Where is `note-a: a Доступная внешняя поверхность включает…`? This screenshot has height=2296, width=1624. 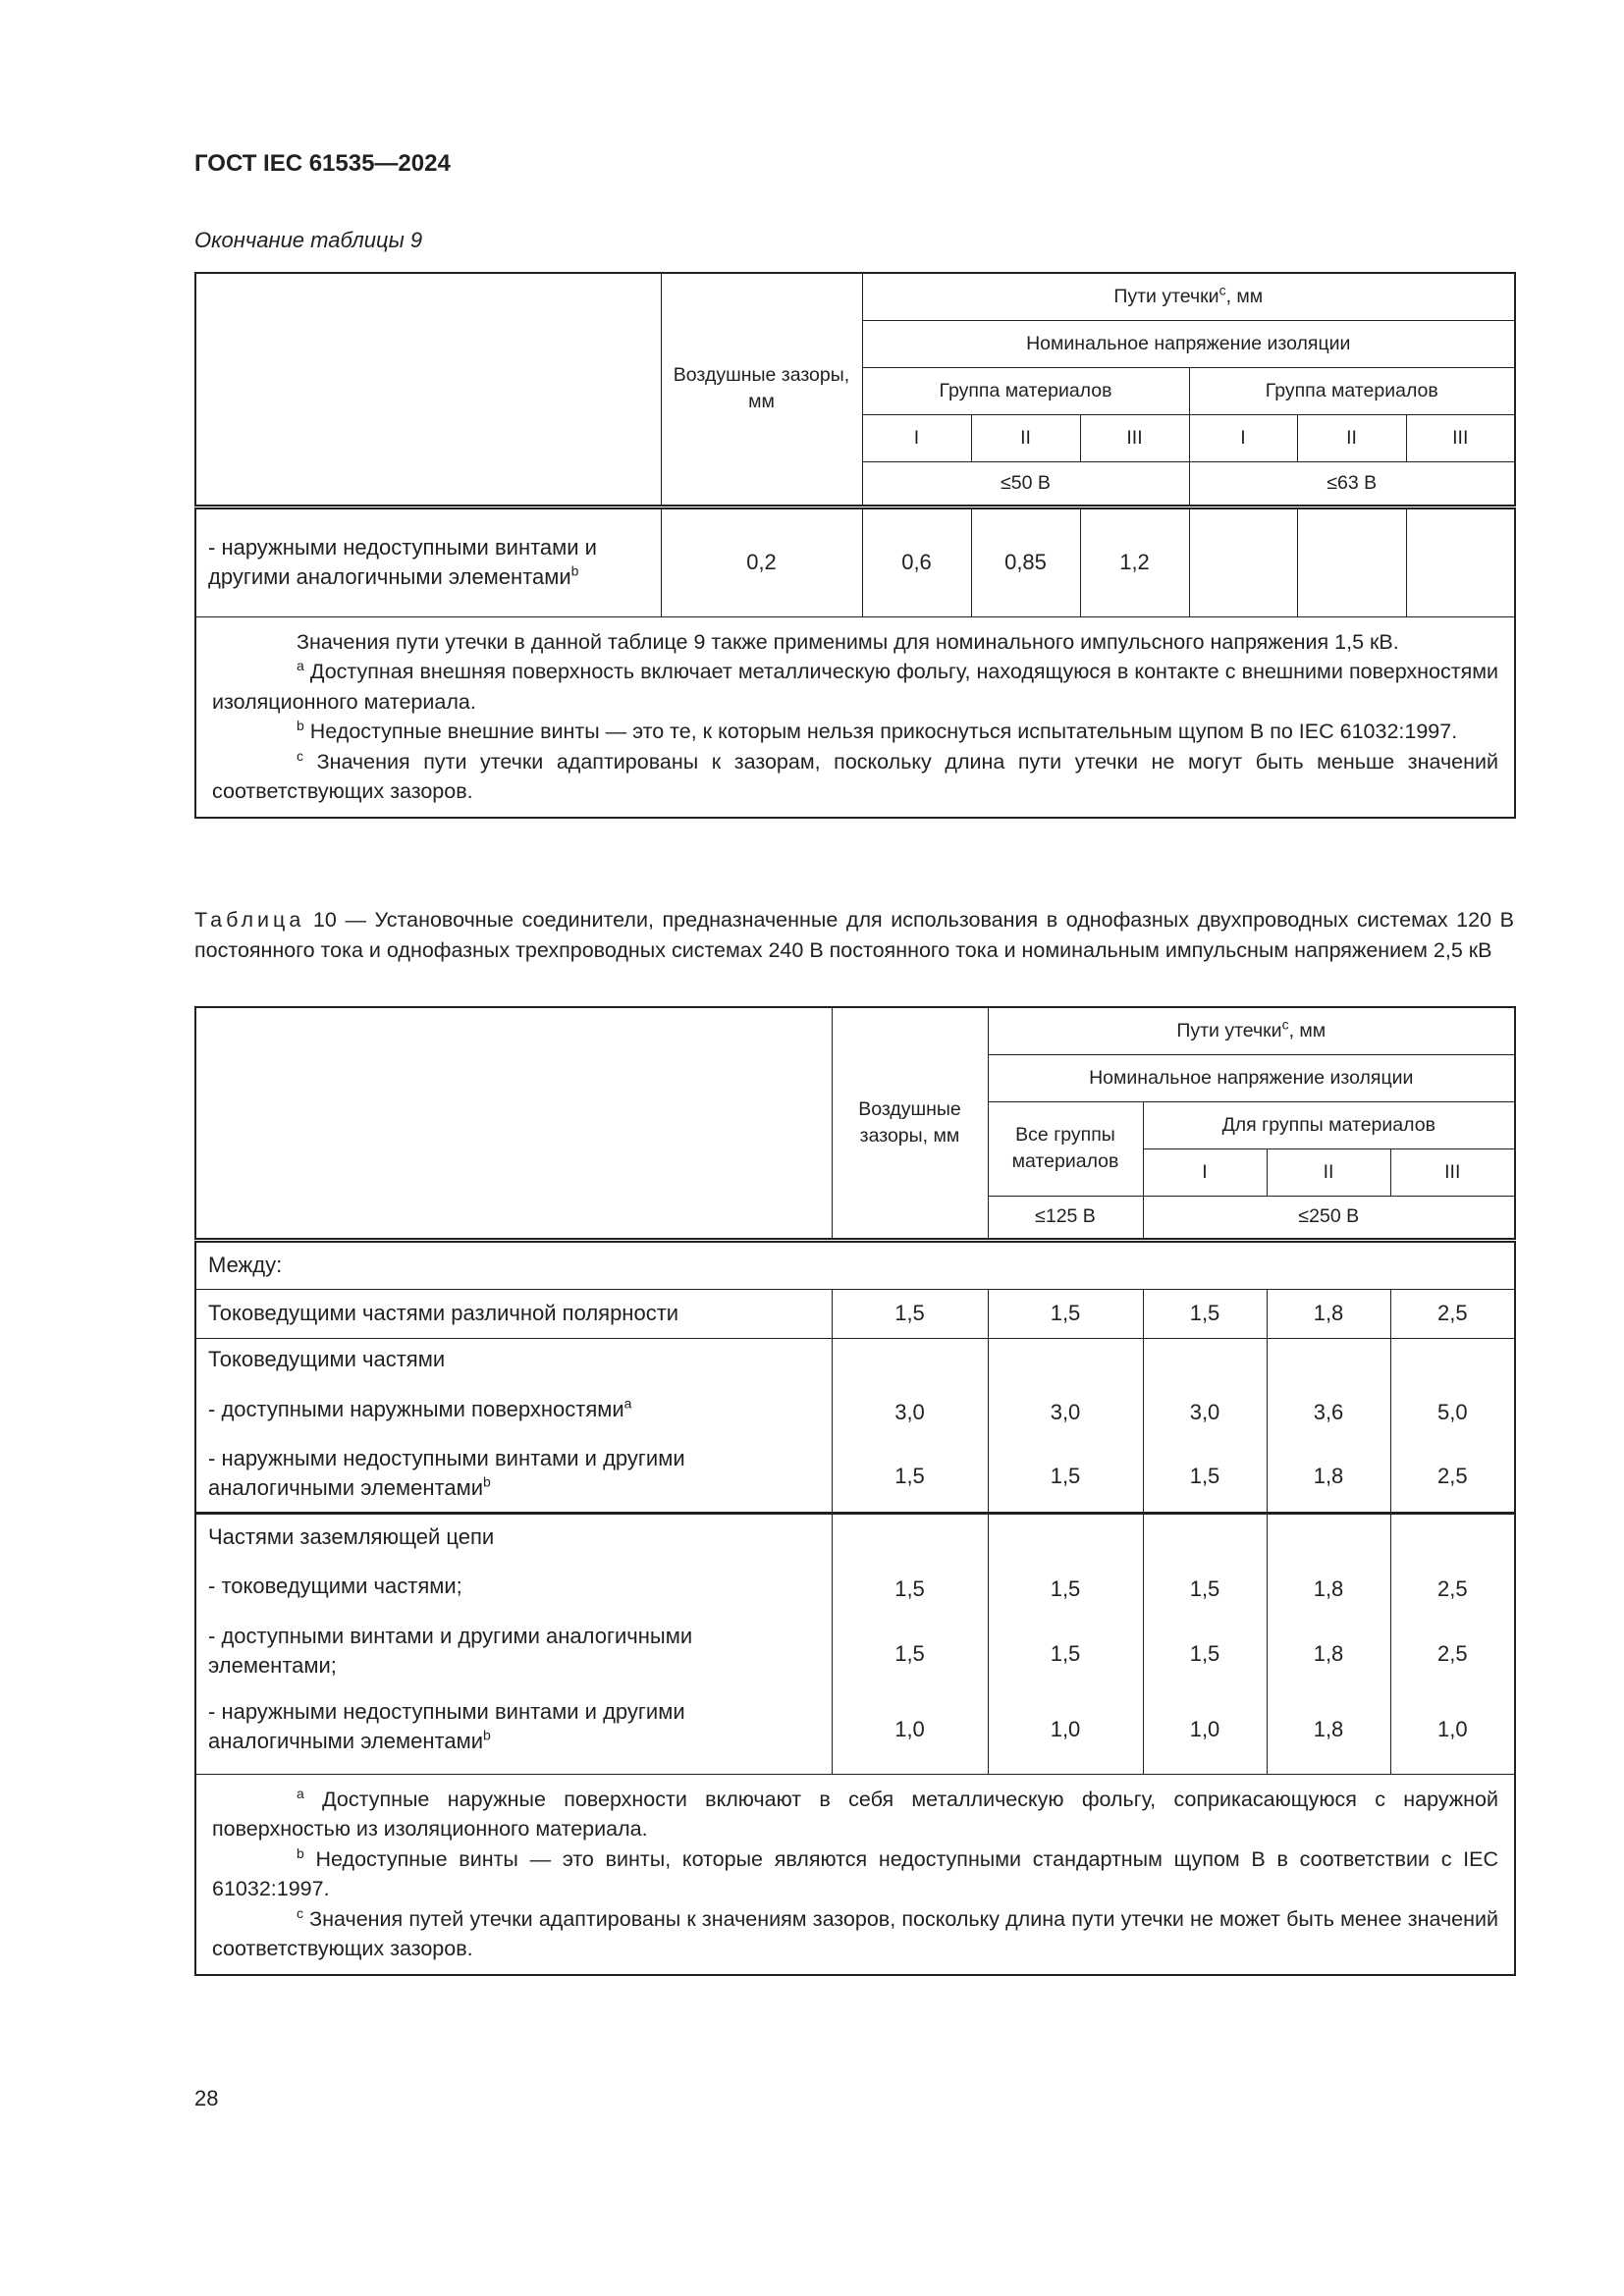 note-a: a Доступная внешняя поверхность включает… is located at coordinates (855, 687).